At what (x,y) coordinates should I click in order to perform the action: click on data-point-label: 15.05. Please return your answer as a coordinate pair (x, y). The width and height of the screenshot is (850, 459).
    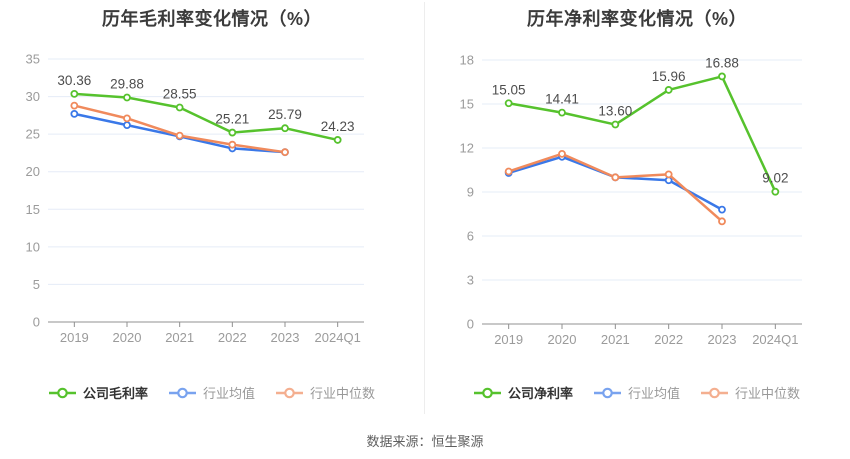
    Looking at the image, I should click on (509, 89).